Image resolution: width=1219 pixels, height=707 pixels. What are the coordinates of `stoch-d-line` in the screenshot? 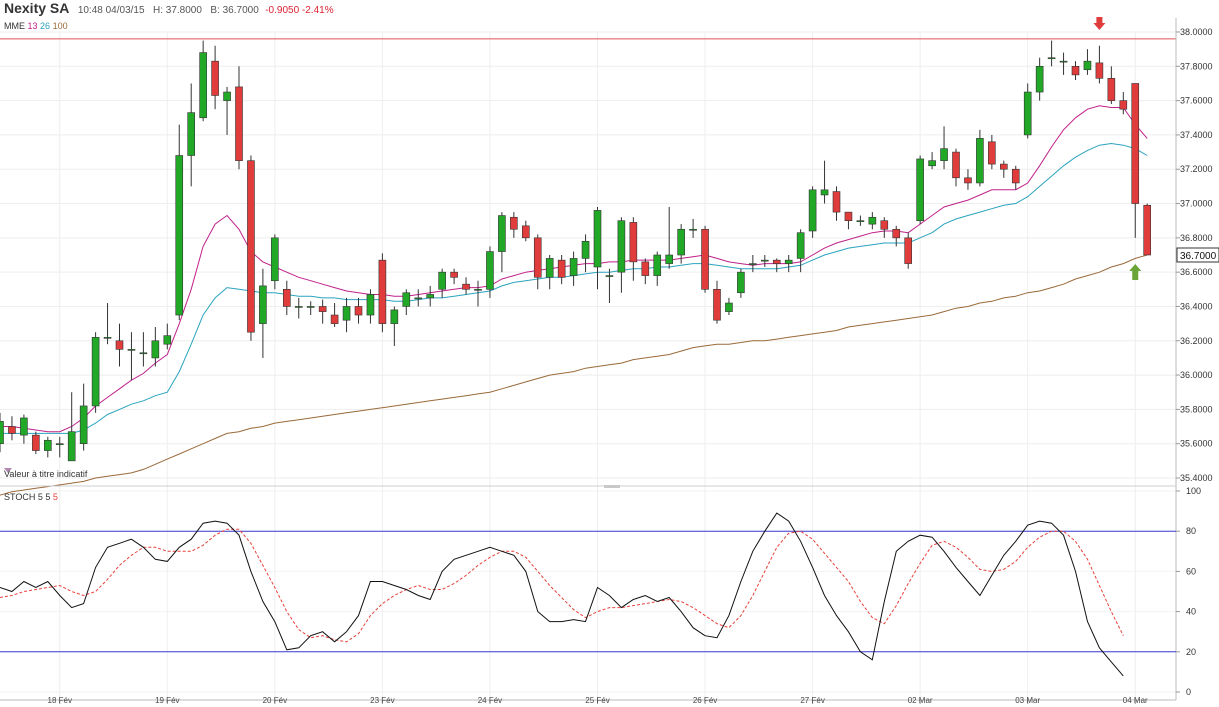 It's located at (562, 585).